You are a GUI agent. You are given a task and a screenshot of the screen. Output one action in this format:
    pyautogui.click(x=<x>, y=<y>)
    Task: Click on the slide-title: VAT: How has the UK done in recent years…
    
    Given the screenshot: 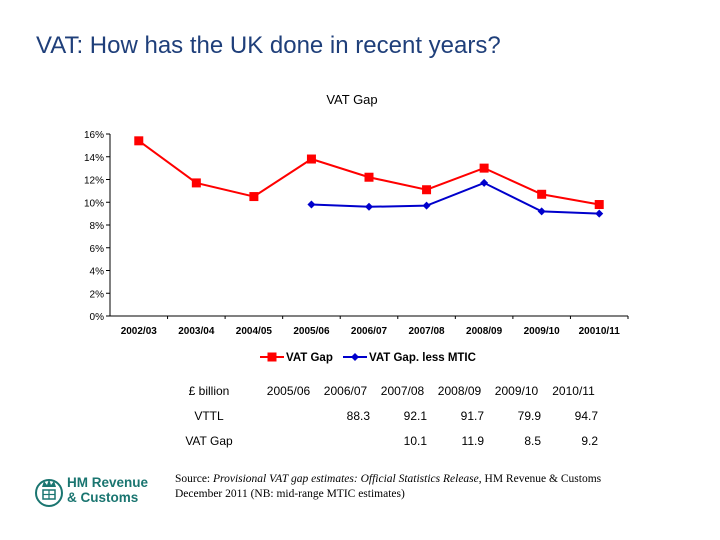 What is the action you would take?
    pyautogui.click(x=268, y=45)
    